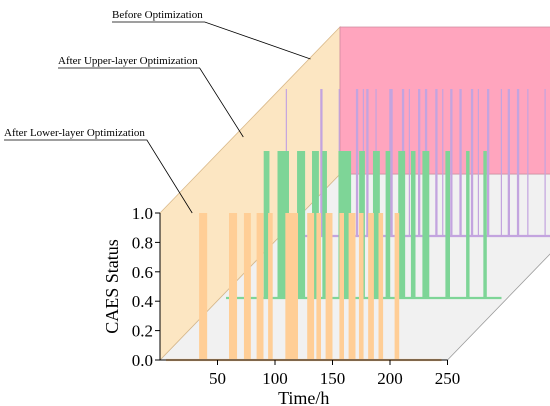  What do you see at coordinates (303, 397) in the screenshot?
I see `x-axis-title: Time/h` at bounding box center [303, 397].